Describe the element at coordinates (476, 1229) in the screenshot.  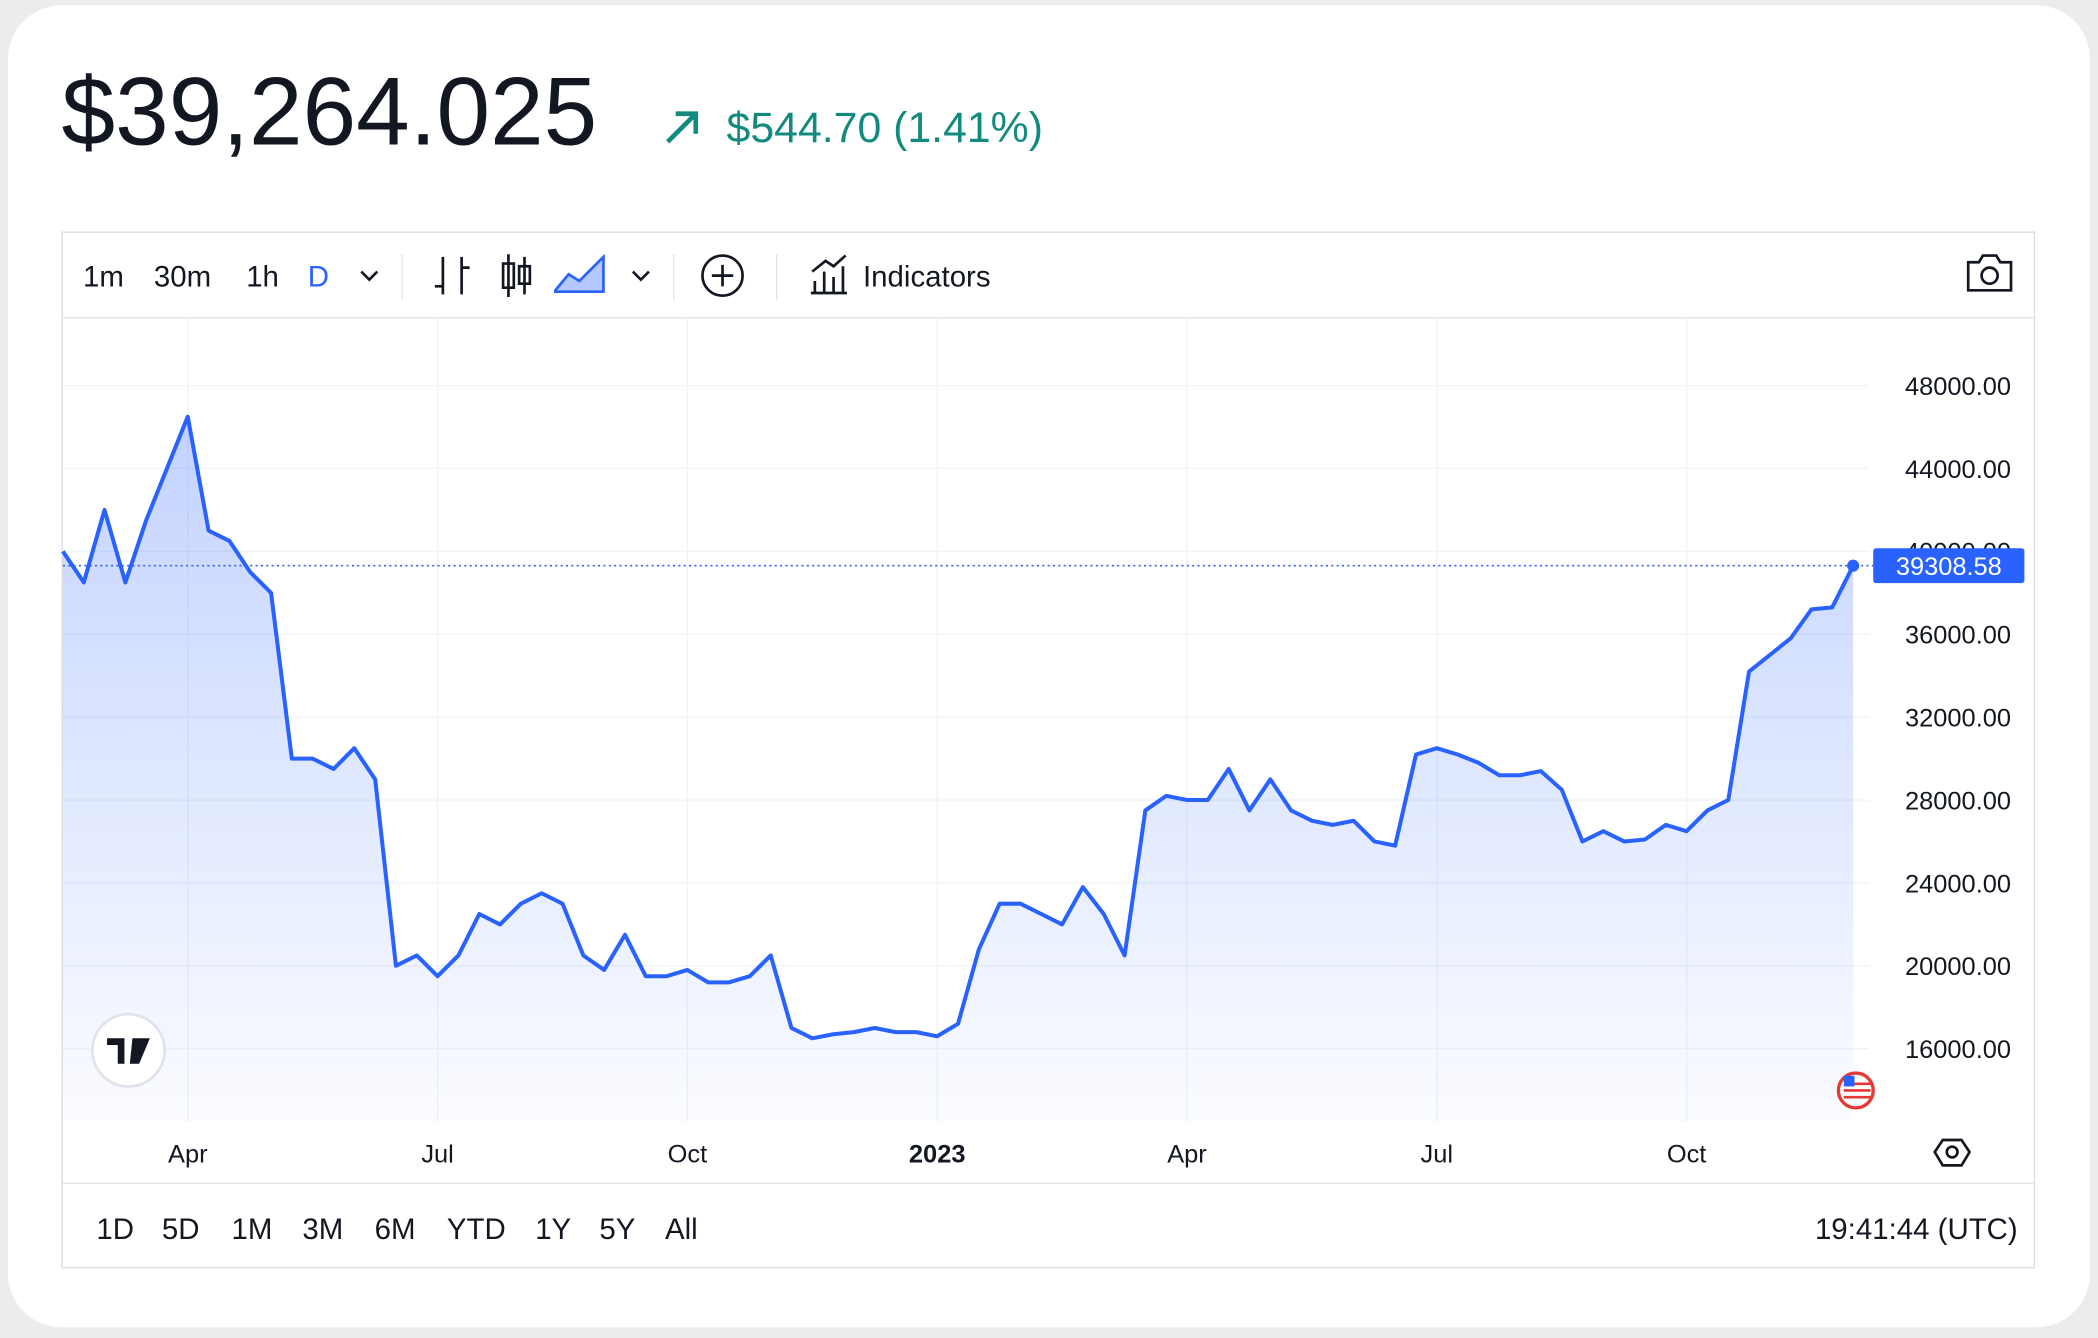
I see `range-button: YTD` at that location.